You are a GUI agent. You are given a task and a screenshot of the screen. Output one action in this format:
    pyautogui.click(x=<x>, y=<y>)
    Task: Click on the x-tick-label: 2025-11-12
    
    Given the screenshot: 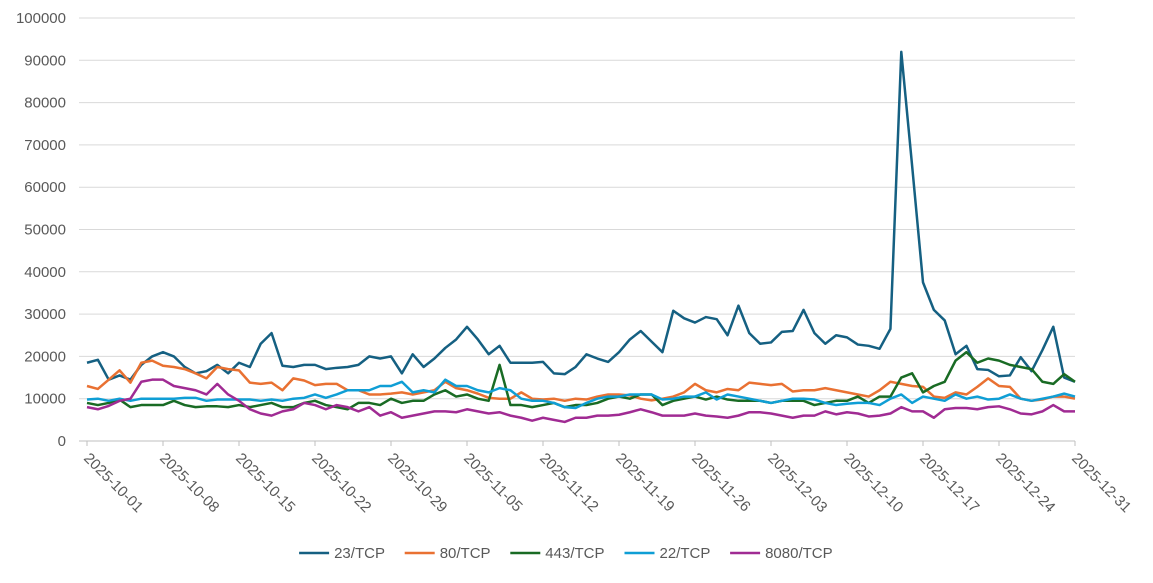 What is the action you would take?
    pyautogui.click(x=568, y=482)
    